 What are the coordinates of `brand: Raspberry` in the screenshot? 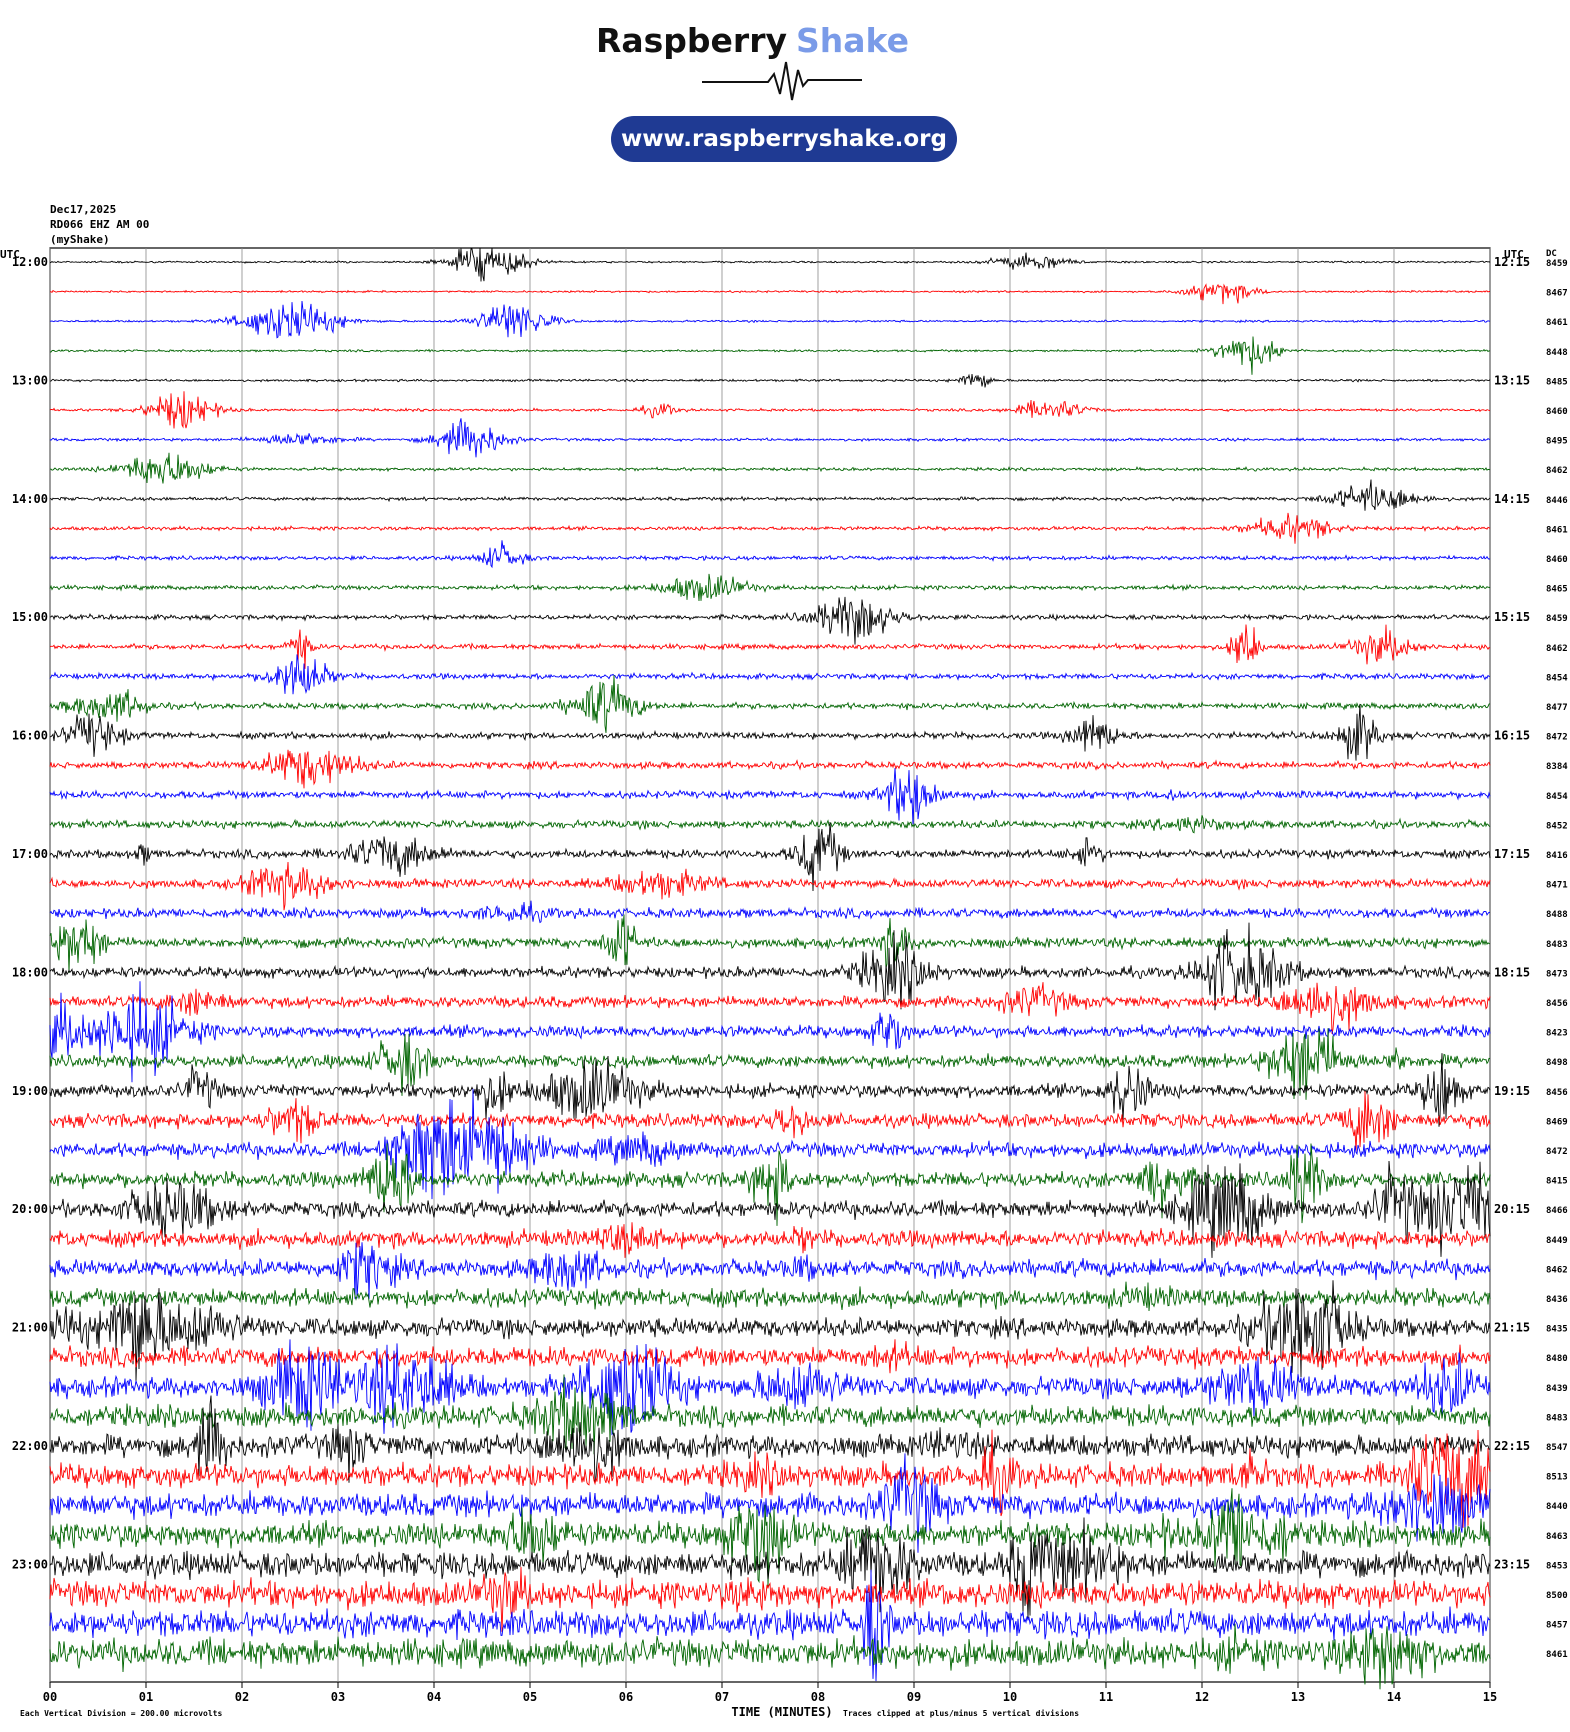 It's located at (691, 40).